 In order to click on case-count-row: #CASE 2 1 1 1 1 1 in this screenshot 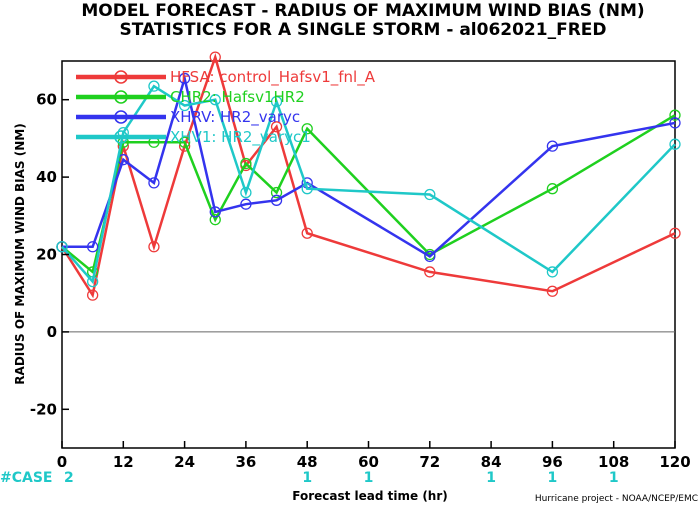, I will do `click(309, 478)`.